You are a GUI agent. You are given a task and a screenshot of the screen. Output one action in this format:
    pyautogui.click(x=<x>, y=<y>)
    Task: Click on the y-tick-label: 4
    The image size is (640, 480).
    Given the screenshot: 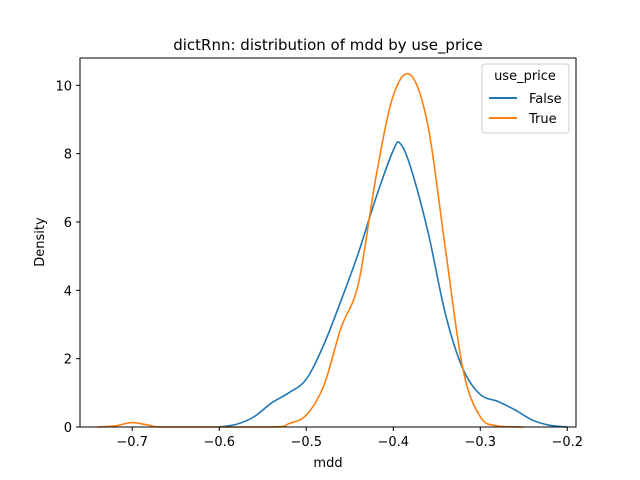 What is the action you would take?
    pyautogui.click(x=68, y=291)
    